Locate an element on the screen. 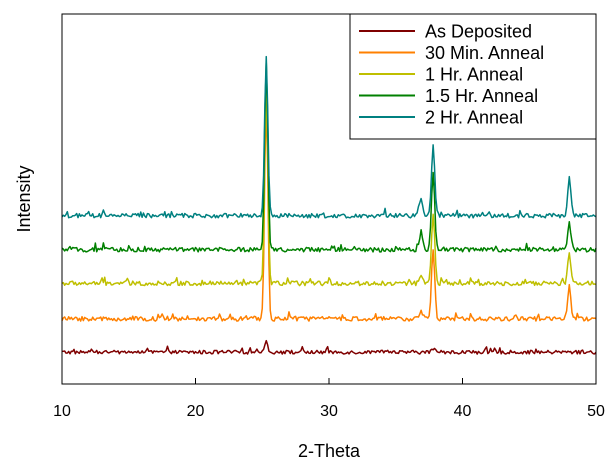 Image resolution: width=608 pixels, height=462 pixels. legend-label-3: 1 Hr. Anneal is located at coordinates (474, 75).